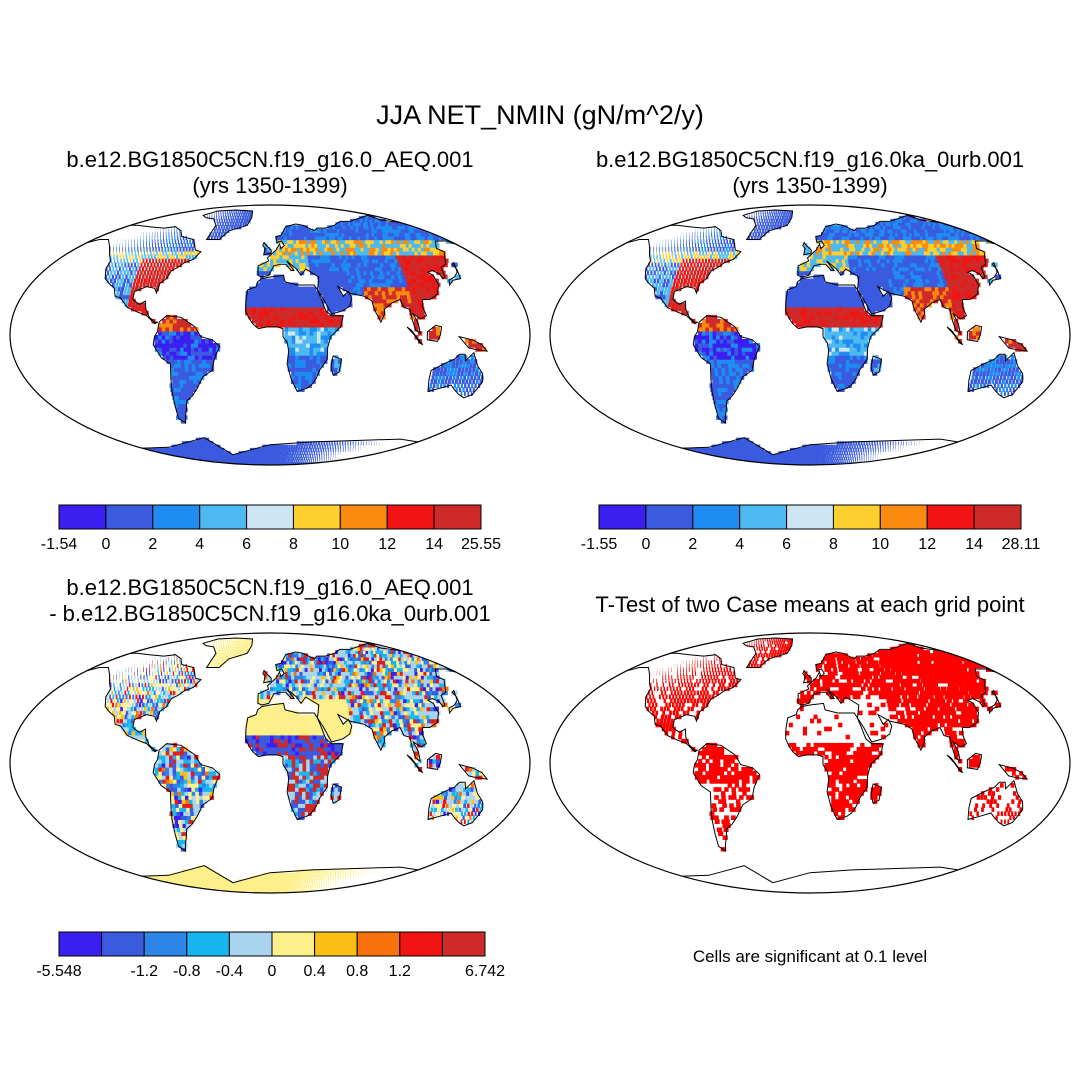 This screenshot has width=1080, height=1080. I want to click on coastline-borneo, so click(434, 333).